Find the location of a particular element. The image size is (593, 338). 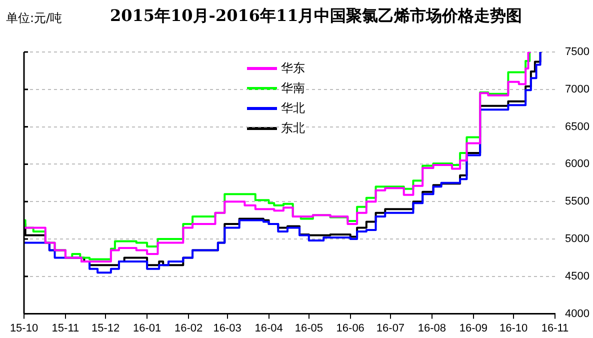

x-tick-label: 16-06 is located at coordinates (350, 328).